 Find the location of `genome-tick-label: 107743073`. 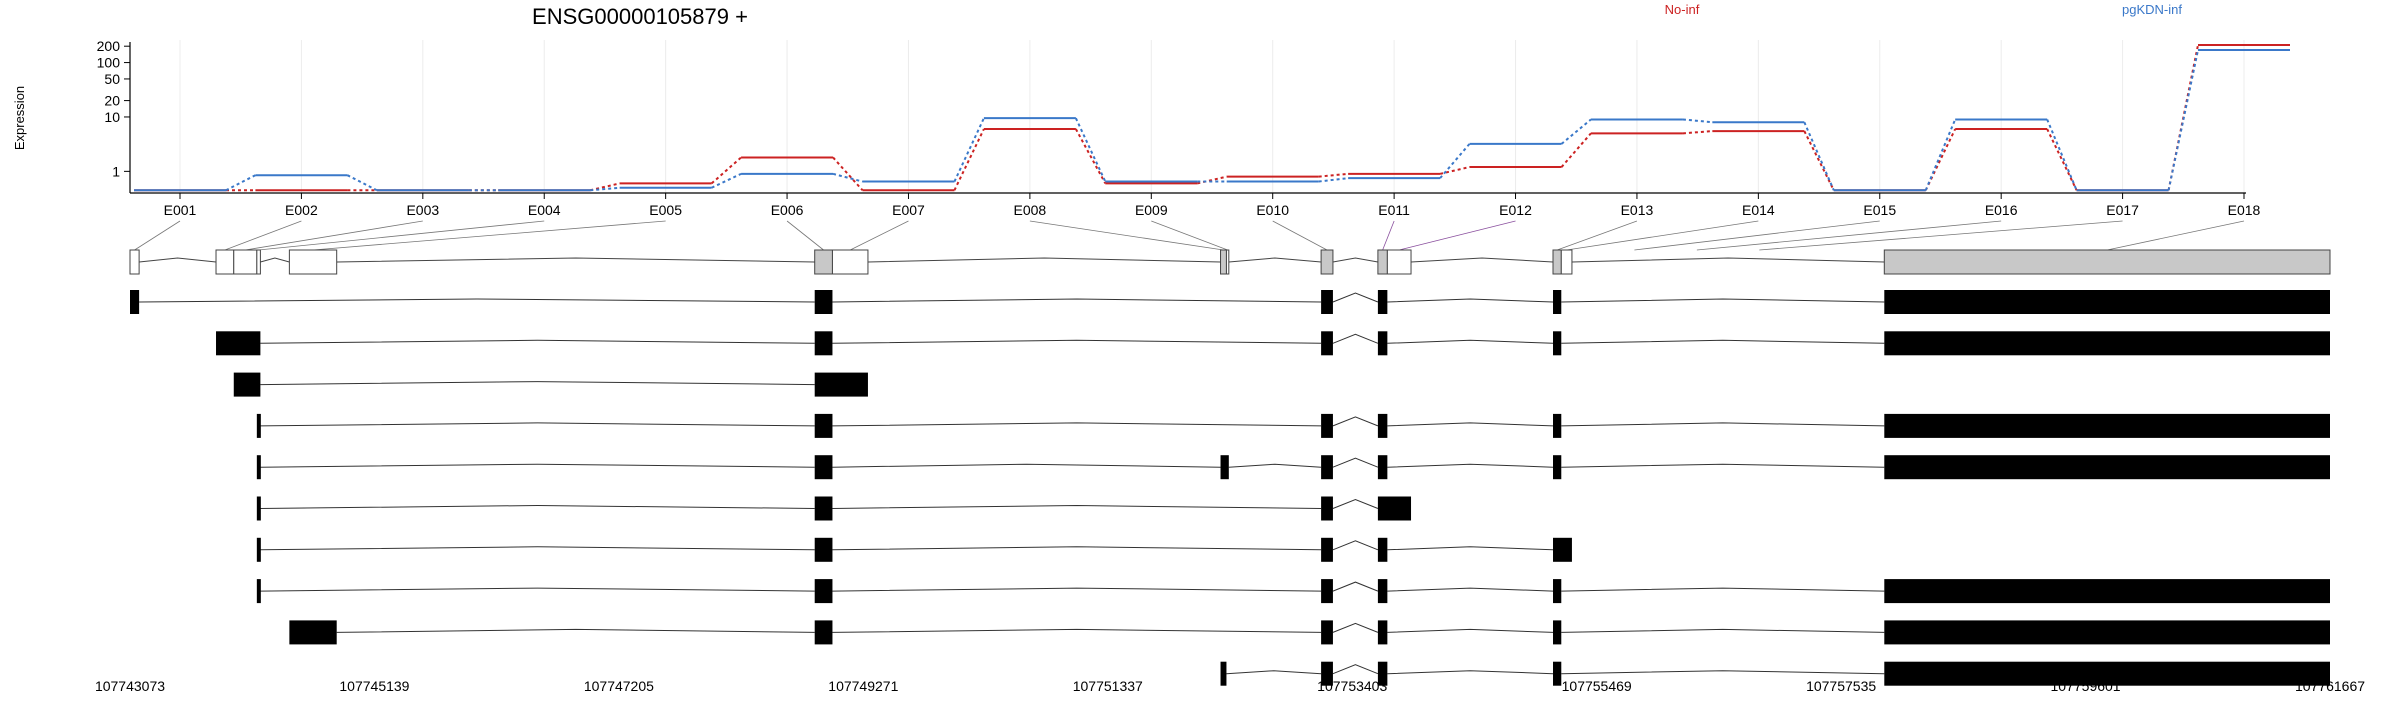

genome-tick-label: 107743073 is located at coordinates (130, 686).